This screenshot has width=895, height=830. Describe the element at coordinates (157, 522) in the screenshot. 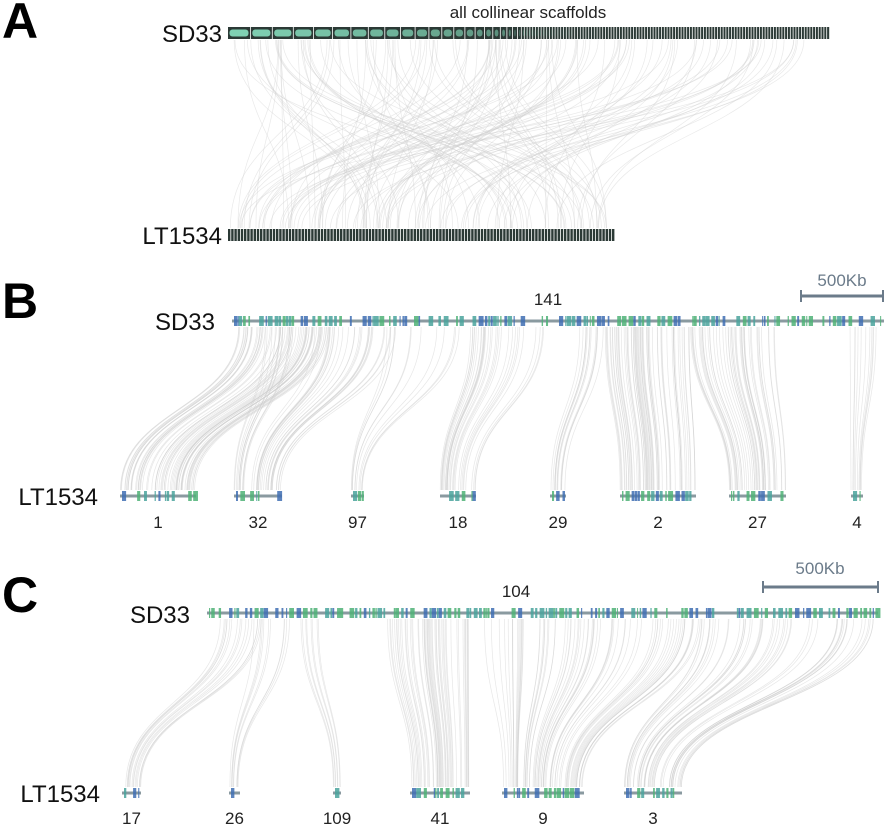

I see `bottom-scaffold-label: 1` at that location.